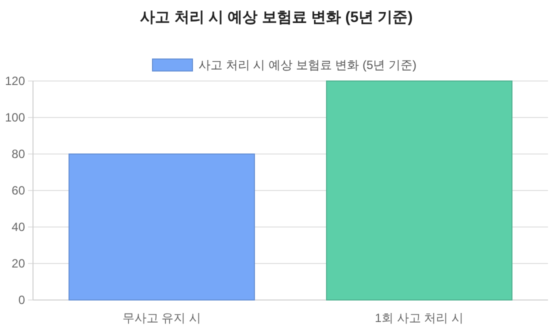  Describe the element at coordinates (19, 154) in the screenshot. I see `y-tick-label: 80` at that location.